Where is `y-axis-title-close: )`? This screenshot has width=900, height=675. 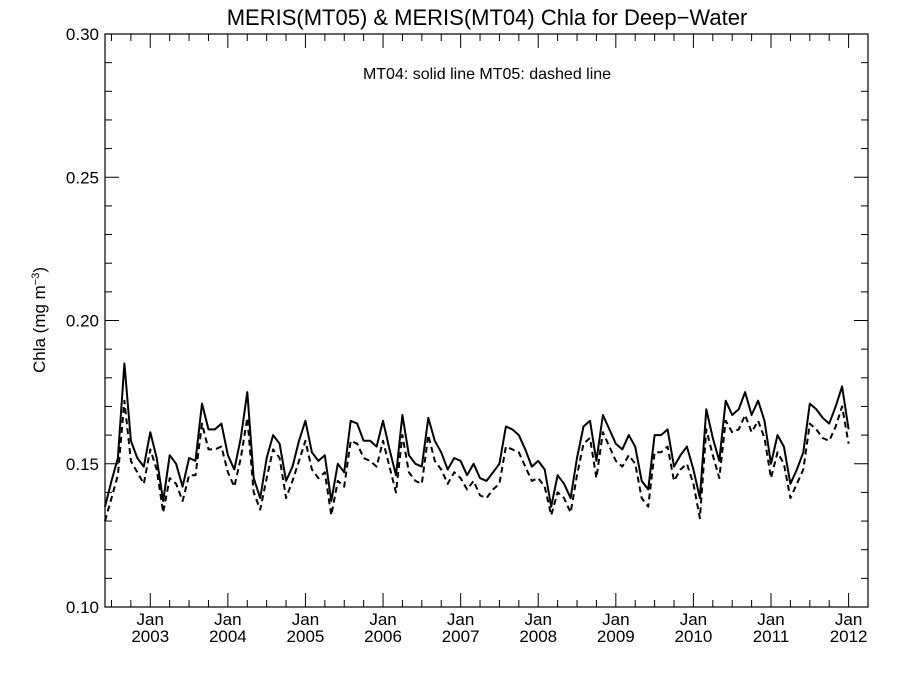
y-axis-title-close: ) is located at coordinates (39, 270).